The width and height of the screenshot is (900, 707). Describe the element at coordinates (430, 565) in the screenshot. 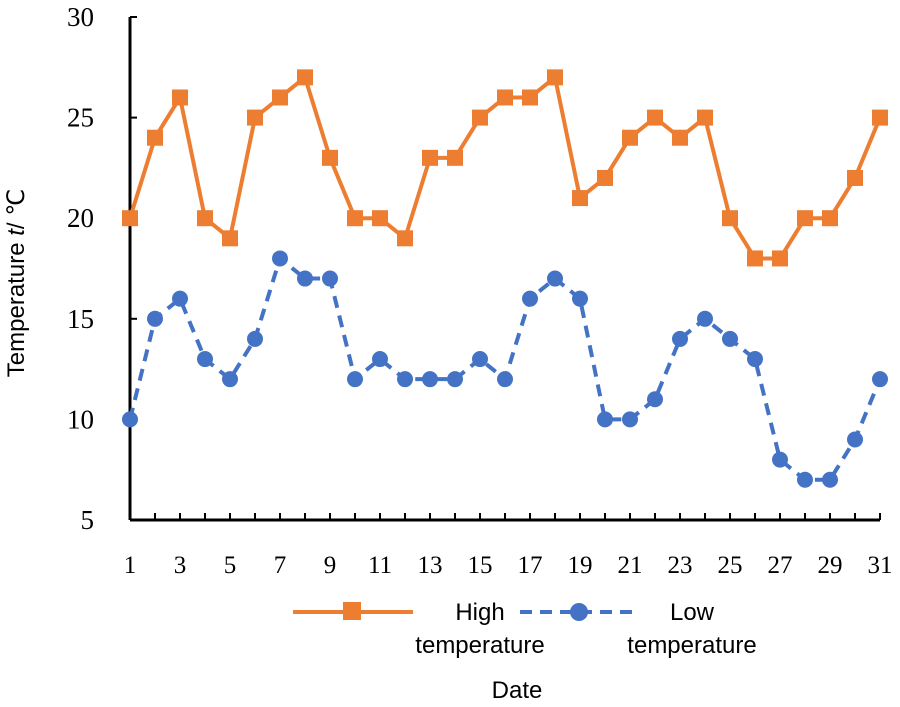

I see `x-tick-label: 13` at that location.